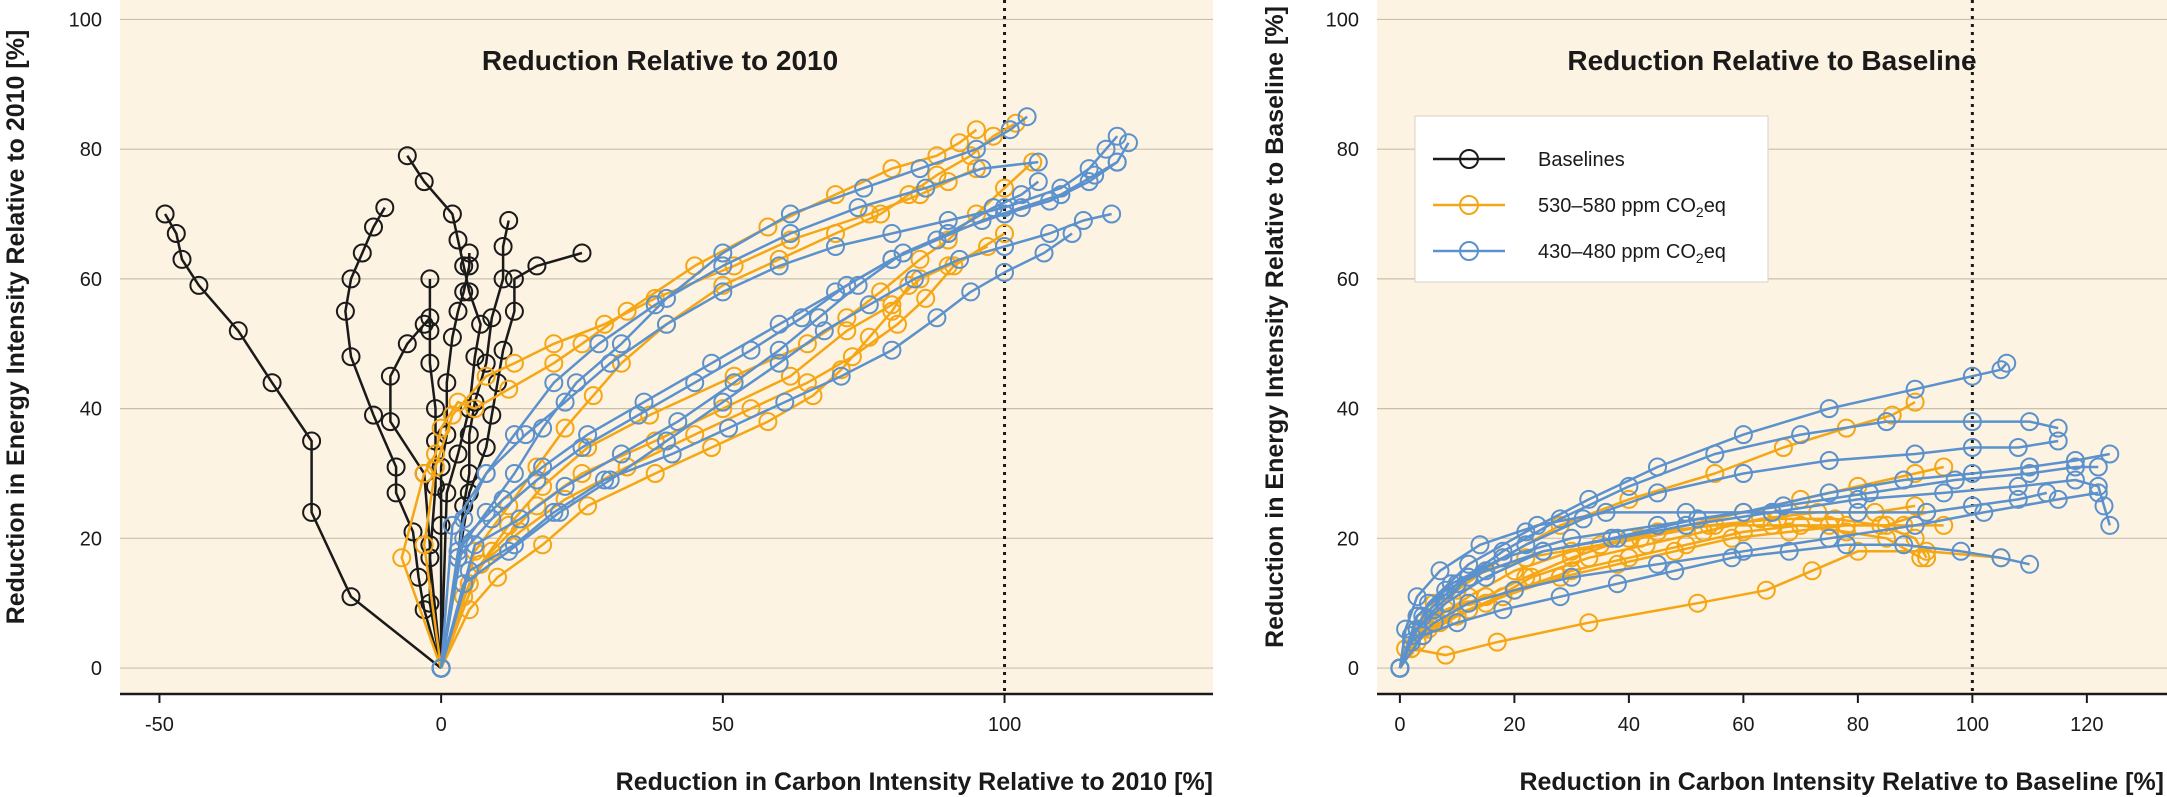  What do you see at coordinates (303, 441) in the screenshot?
I see `series-baseline` at bounding box center [303, 441].